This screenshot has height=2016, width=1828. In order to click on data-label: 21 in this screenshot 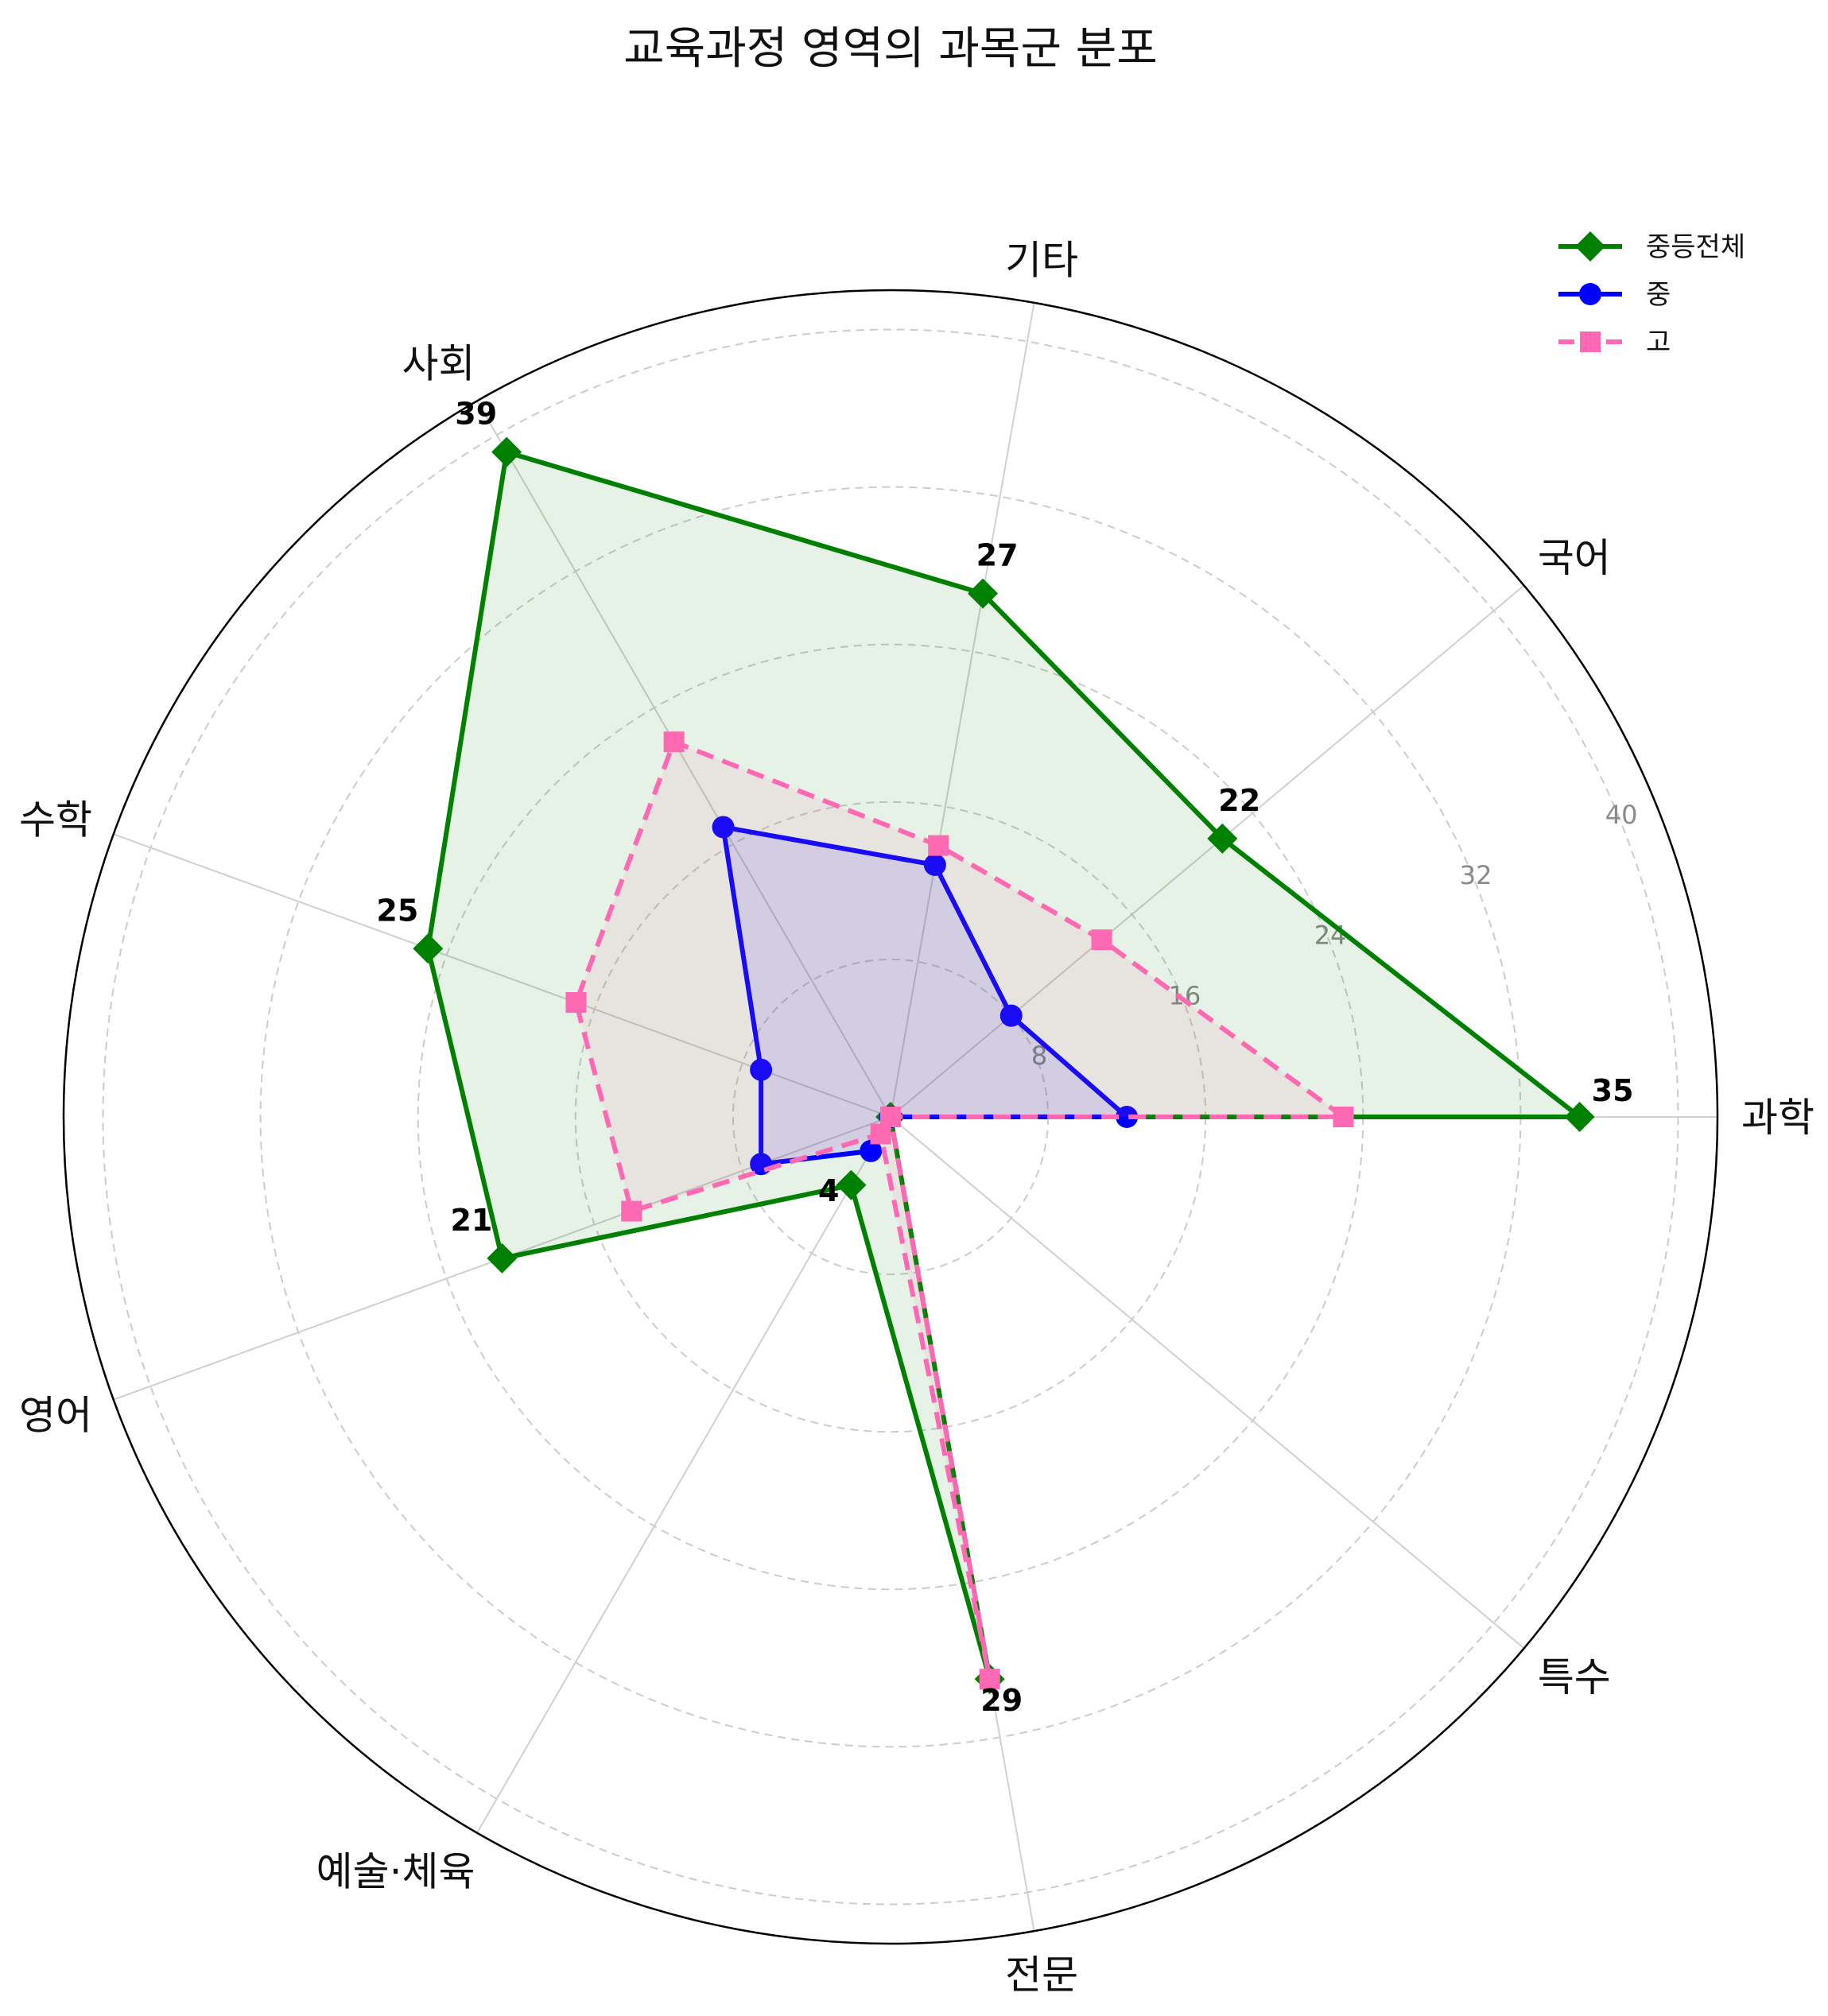, I will do `click(471, 1220)`.